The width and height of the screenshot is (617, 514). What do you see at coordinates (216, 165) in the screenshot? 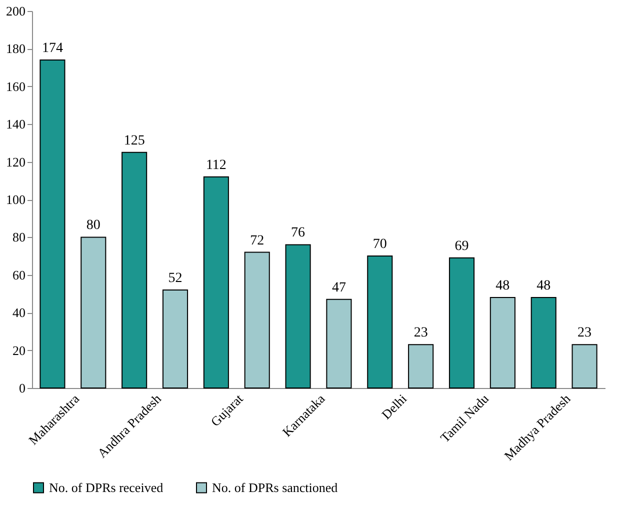
I see `data-label: 112` at bounding box center [216, 165].